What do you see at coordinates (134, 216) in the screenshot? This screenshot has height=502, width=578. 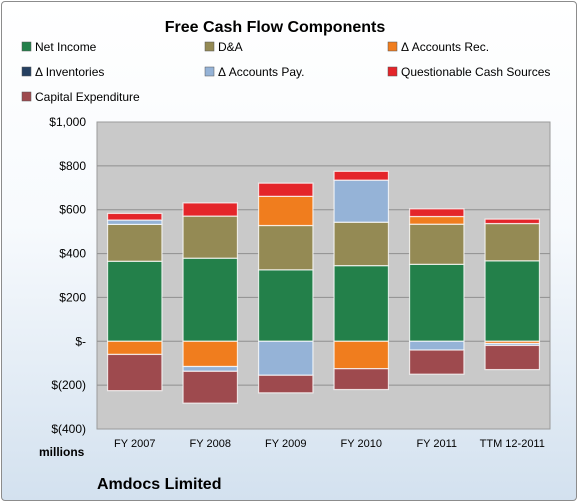 I see `bar-questionable-cash-sources-fy-2007` at bounding box center [134, 216].